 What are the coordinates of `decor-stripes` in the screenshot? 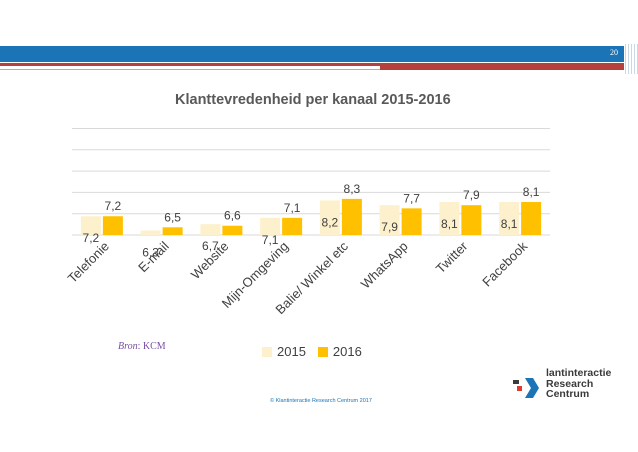 It's located at (631, 59).